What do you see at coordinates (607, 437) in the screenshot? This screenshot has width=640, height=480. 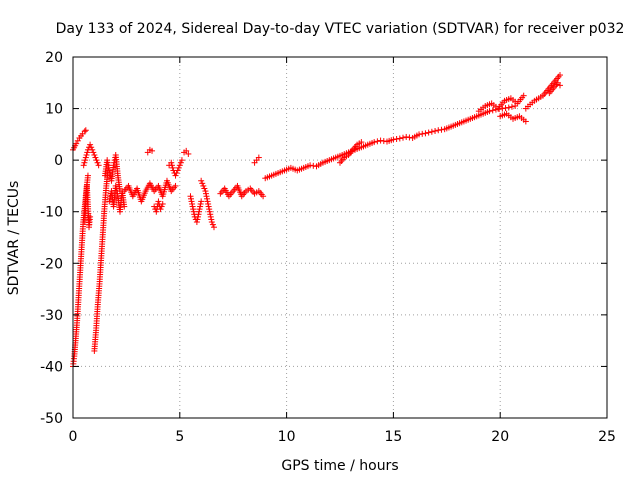 I see `x-tick-label: 25` at bounding box center [607, 437].